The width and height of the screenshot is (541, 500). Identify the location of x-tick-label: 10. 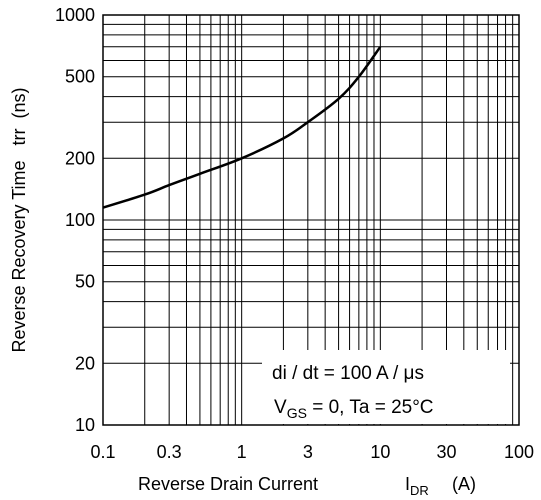
(380, 452).